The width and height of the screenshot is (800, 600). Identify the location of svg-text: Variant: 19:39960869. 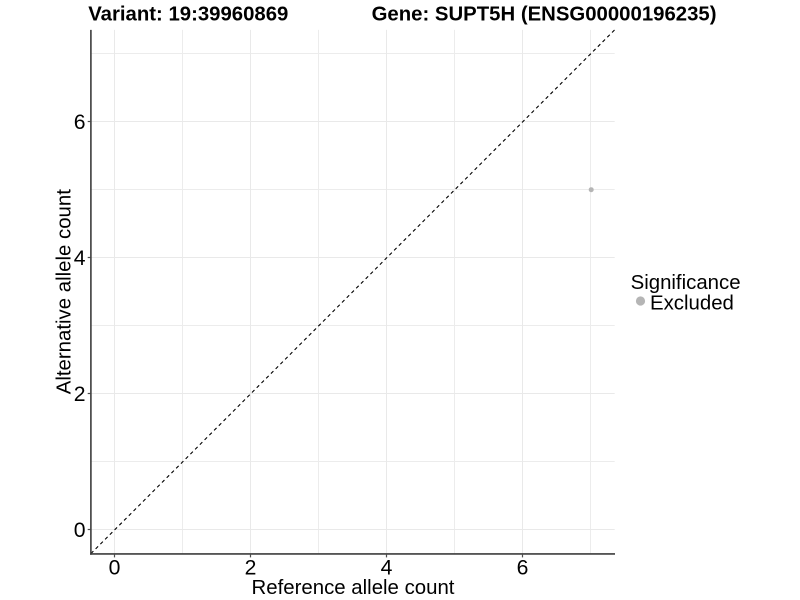
(188, 14).